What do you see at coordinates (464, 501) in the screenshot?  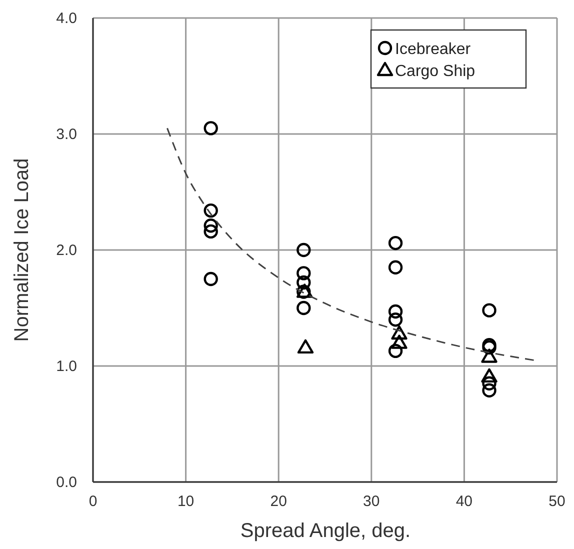 I see `x-tick-label: 40` at bounding box center [464, 501].